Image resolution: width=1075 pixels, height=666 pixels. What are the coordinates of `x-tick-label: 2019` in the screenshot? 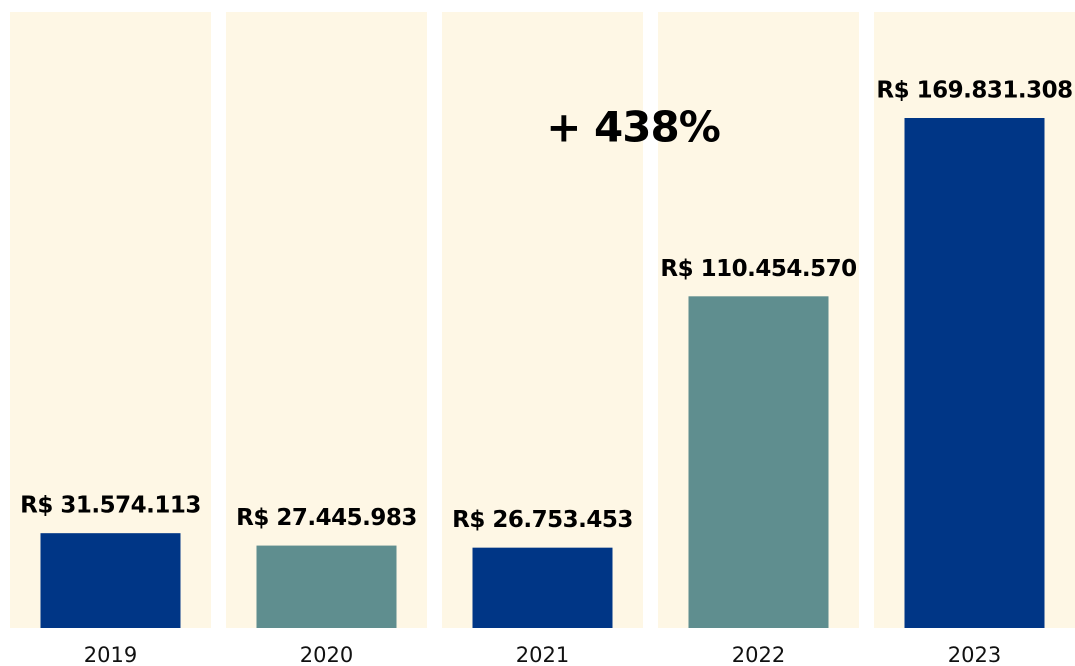 It's located at (110, 654).